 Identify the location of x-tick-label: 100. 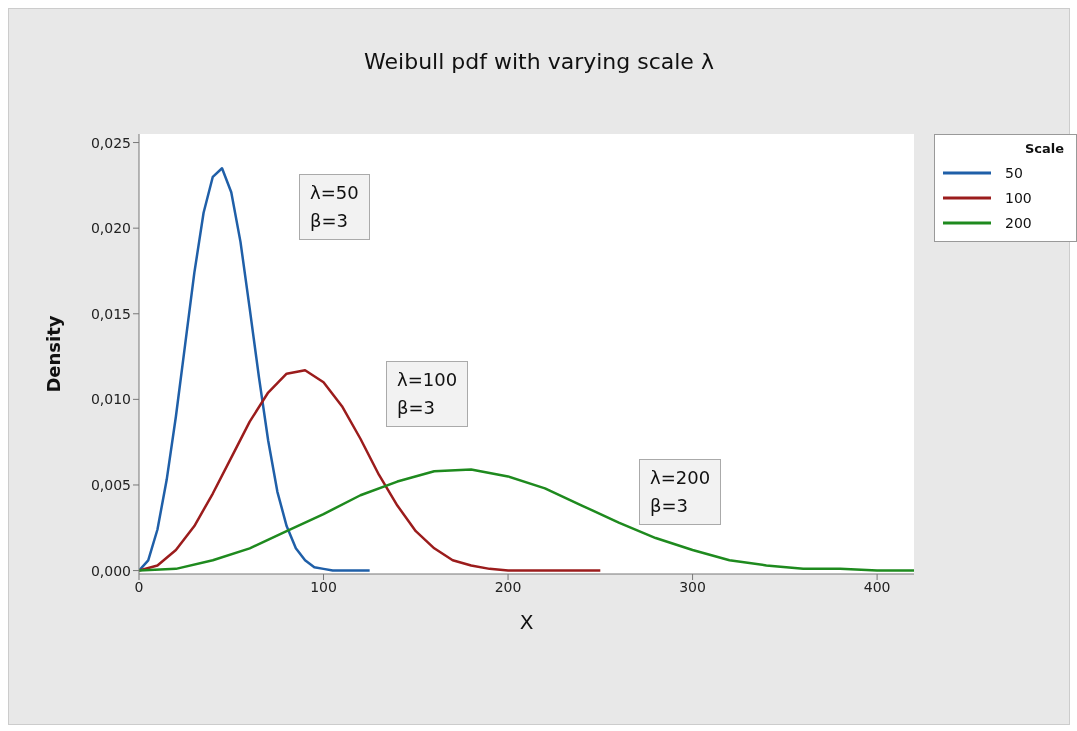
(323, 586).